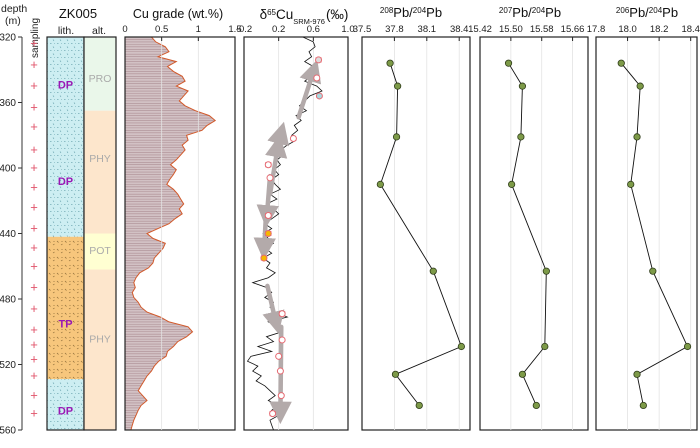 The image size is (700, 448). I want to click on lithology-column: DP DP TP DP, so click(65, 233).